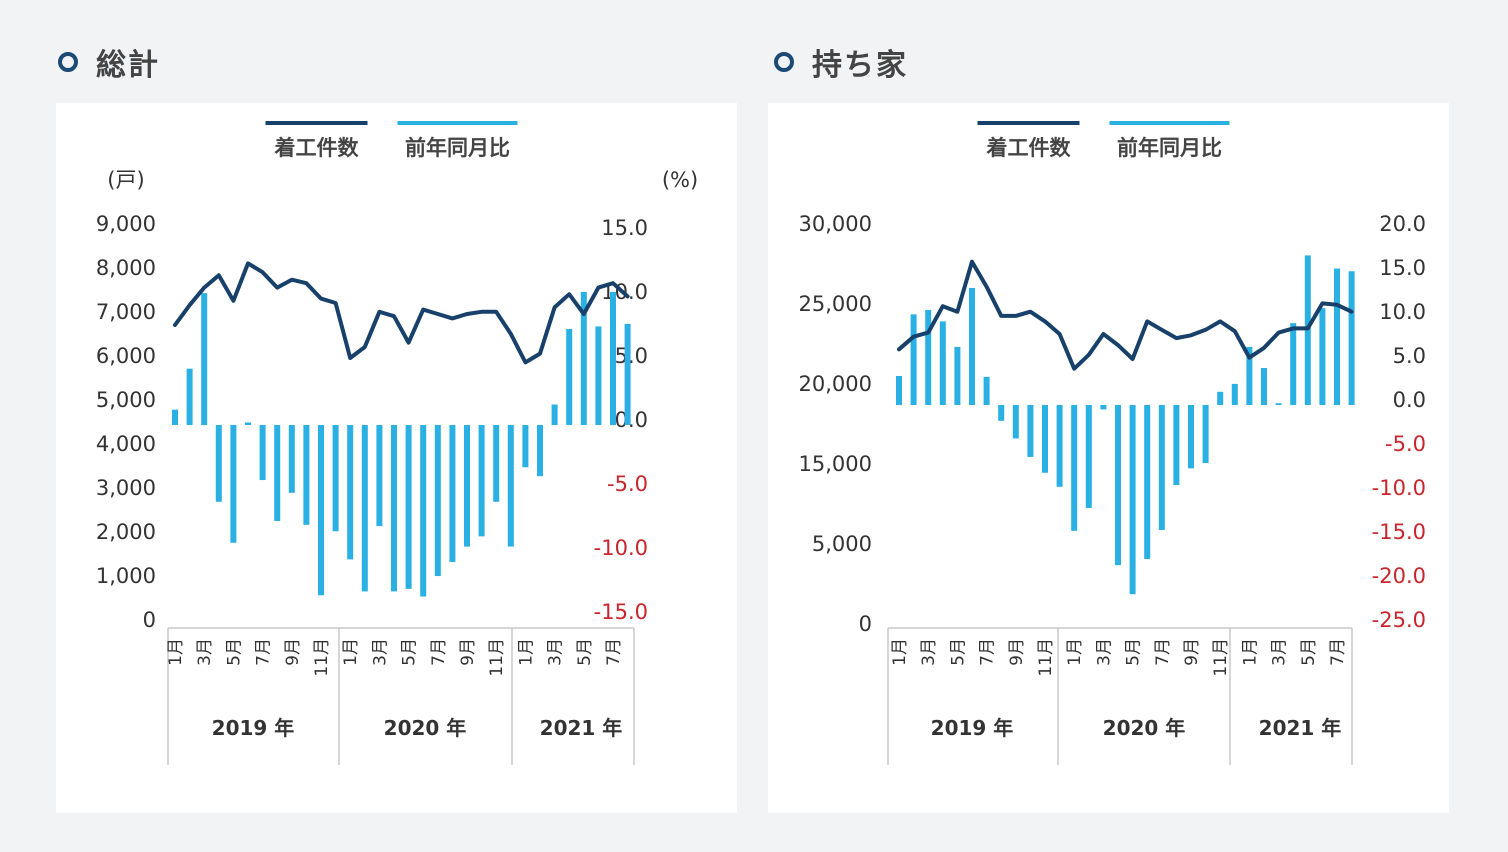 The height and width of the screenshot is (852, 1508). I want to click on left-tick-label: 2,000, so click(126, 532).